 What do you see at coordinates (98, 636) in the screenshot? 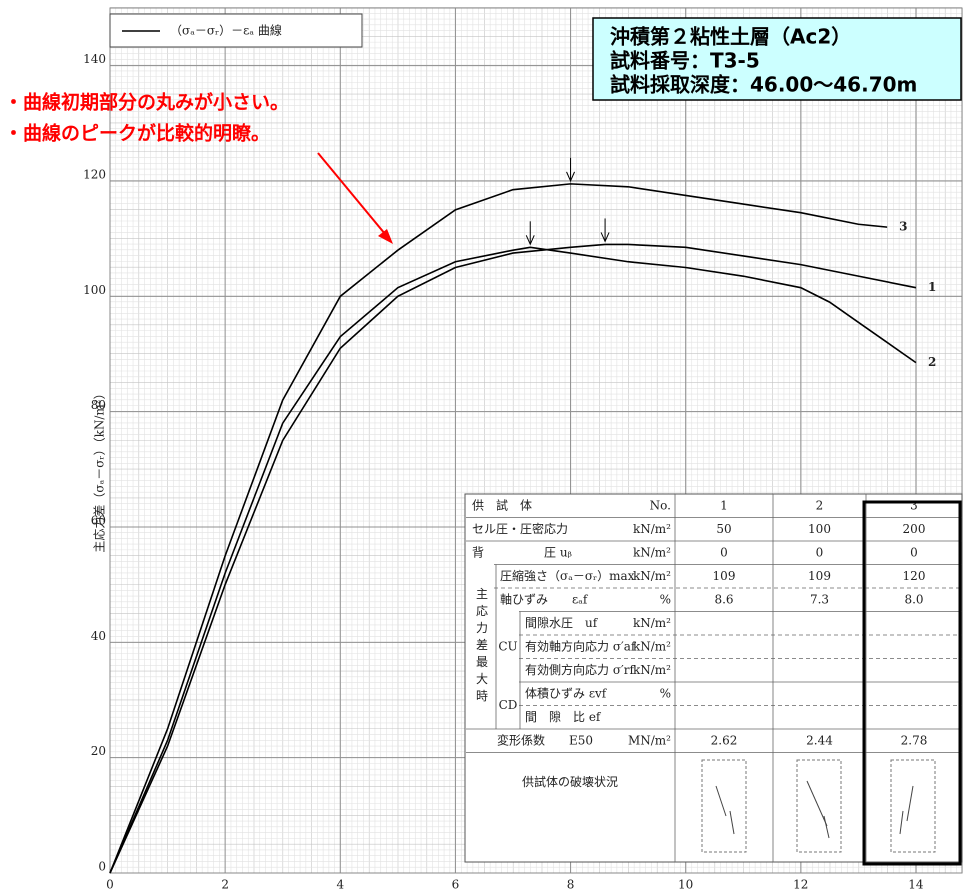
I see `y-tick-label: 40` at bounding box center [98, 636].